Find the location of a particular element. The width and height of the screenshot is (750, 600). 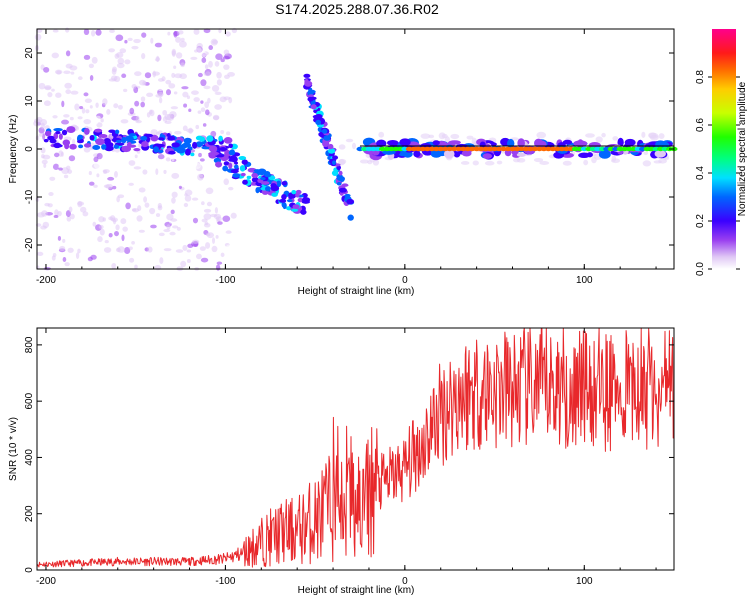

colorbar-tick-label: 0.2 is located at coordinates (700, 221).